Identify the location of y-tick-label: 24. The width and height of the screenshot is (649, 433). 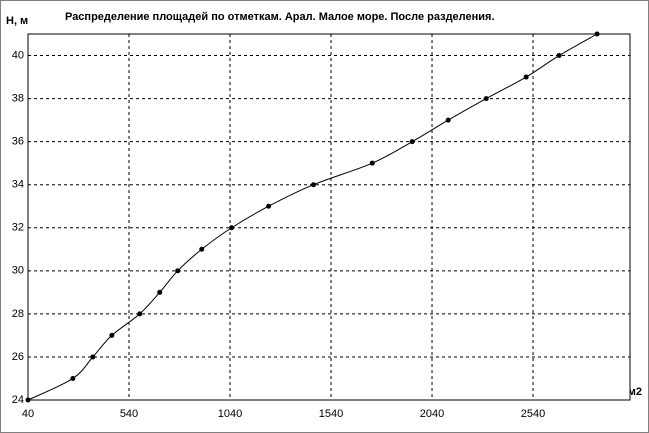
(18, 400).